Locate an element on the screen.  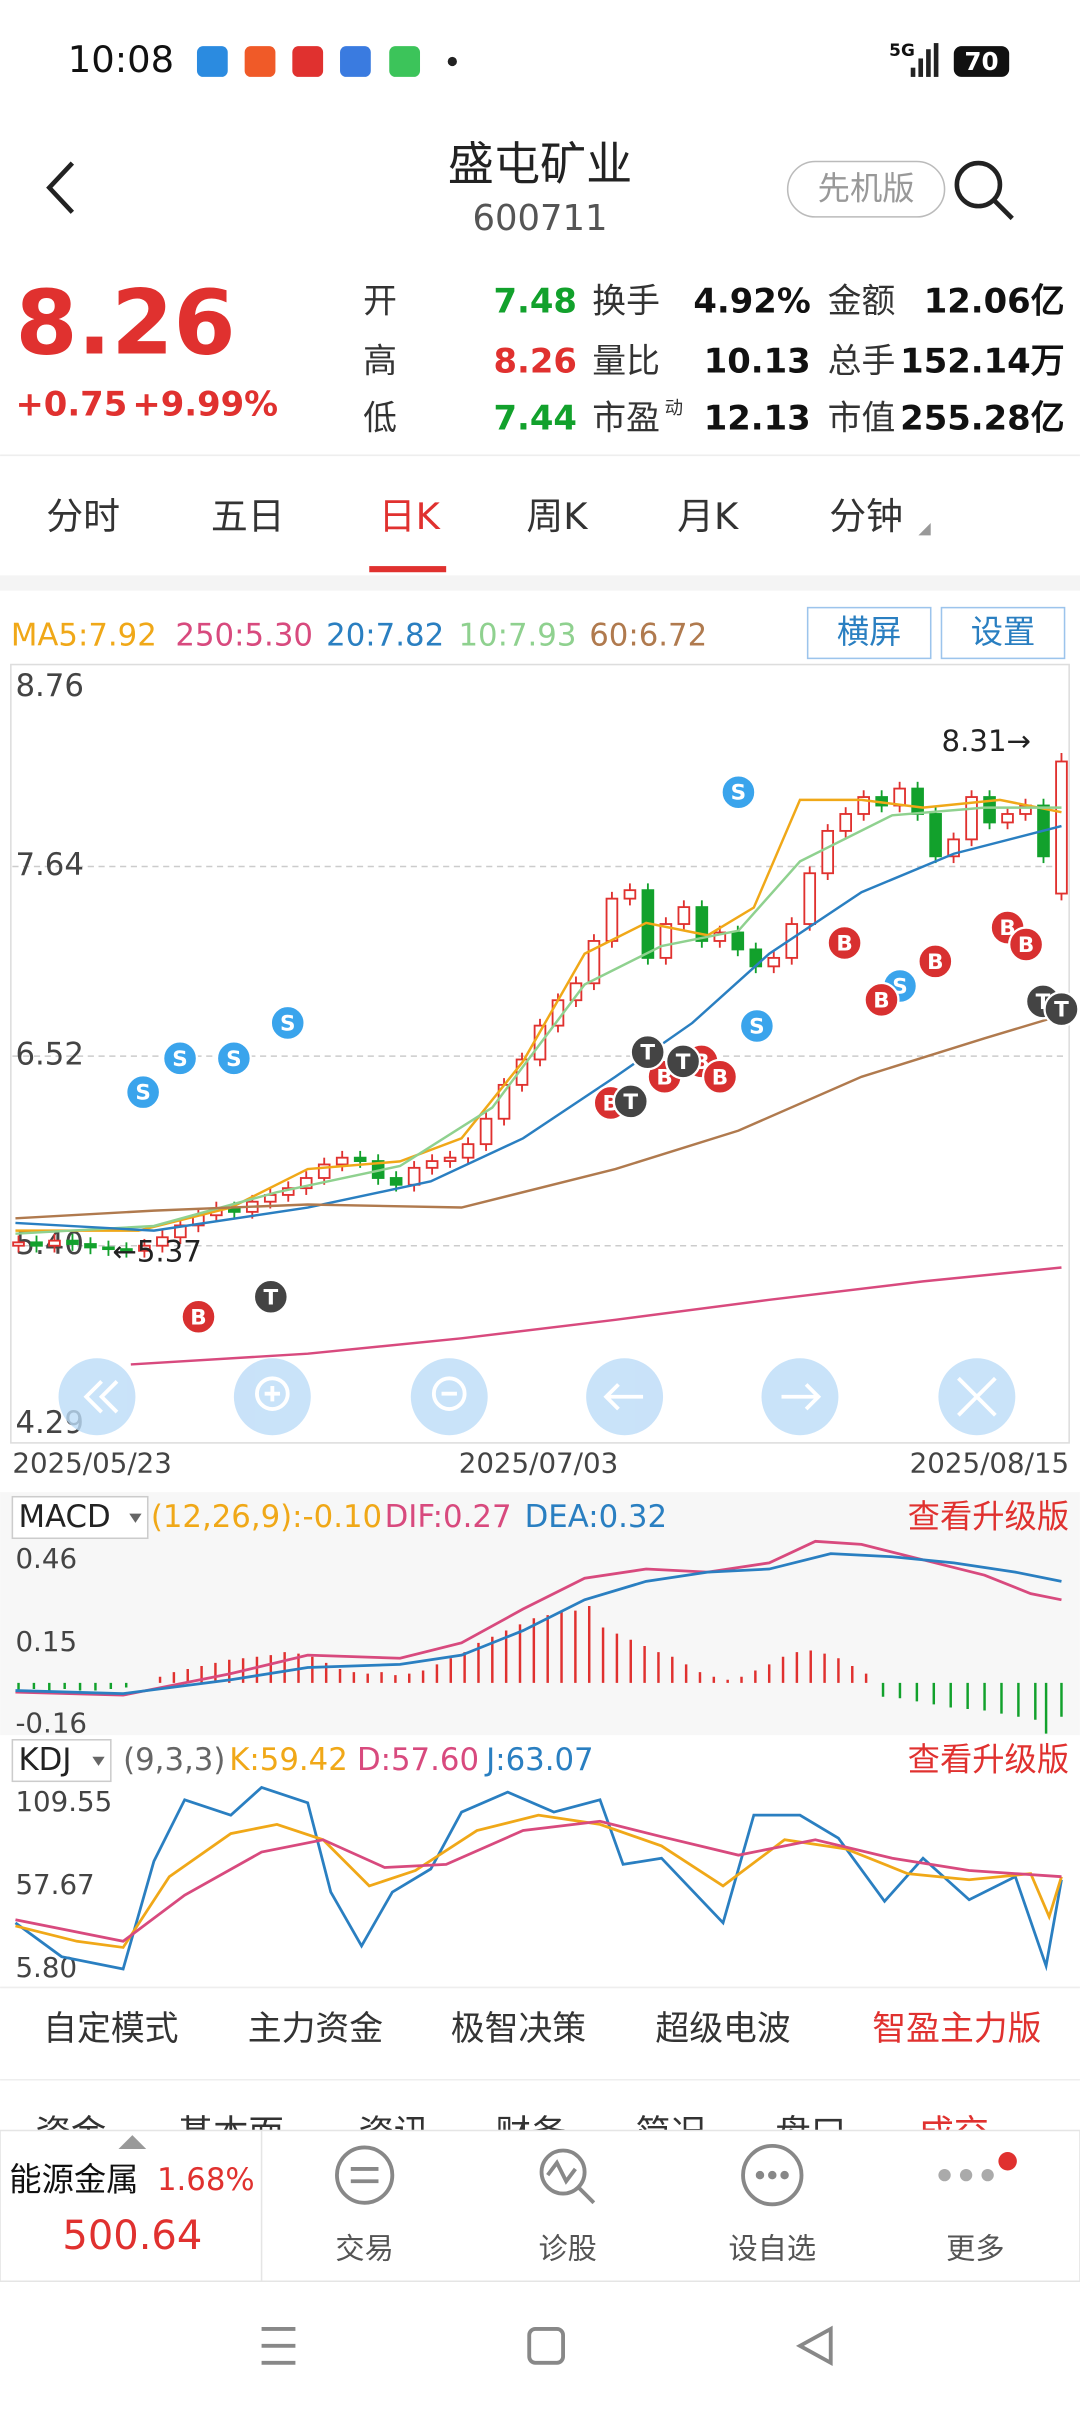
stat-label: 量比 is located at coordinates (626, 361).